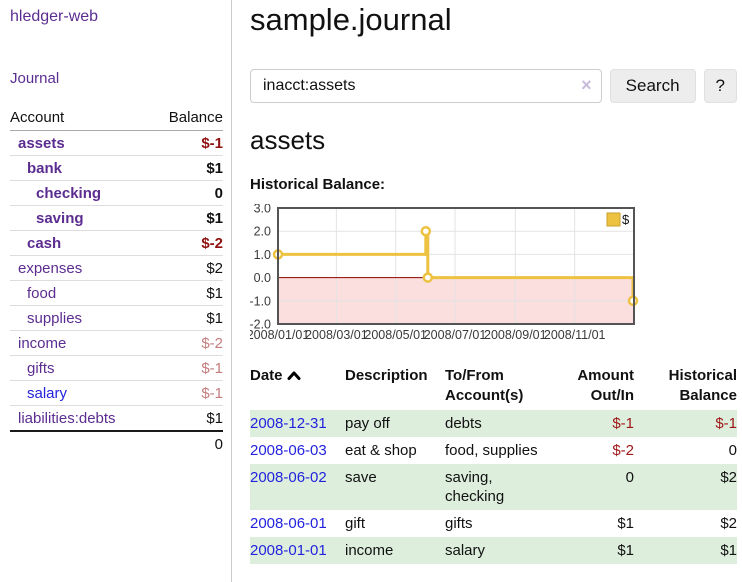 The height and width of the screenshot is (582, 742). I want to click on account-row: expenses $2, so click(116, 268).